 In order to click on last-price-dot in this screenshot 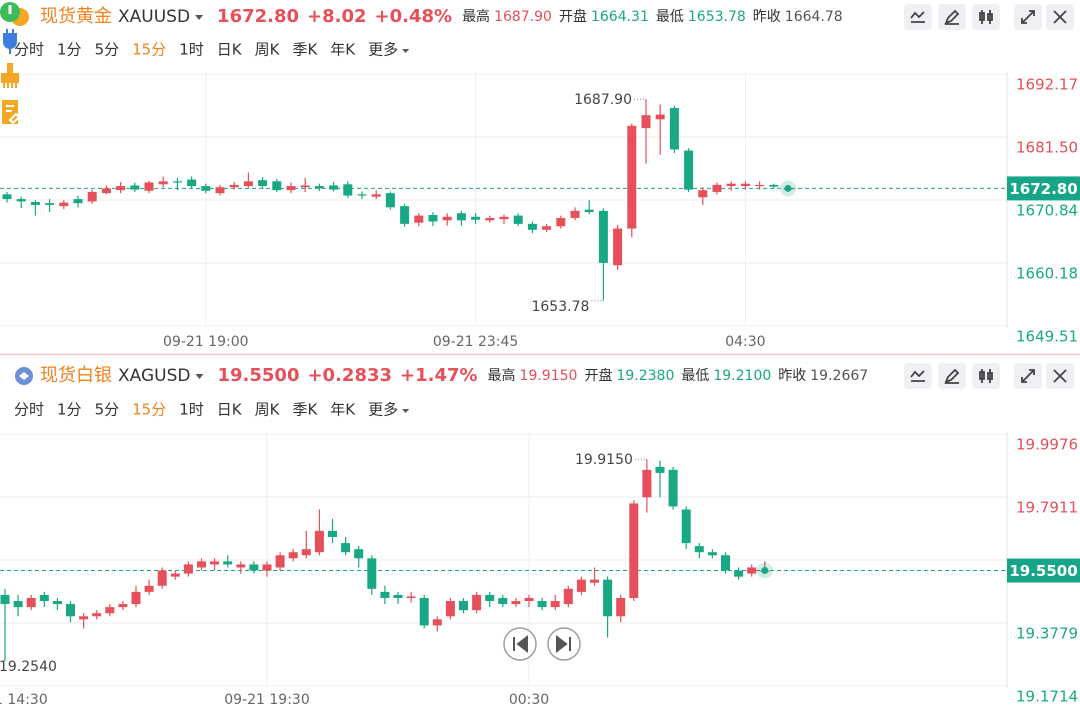, I will do `click(788, 188)`.